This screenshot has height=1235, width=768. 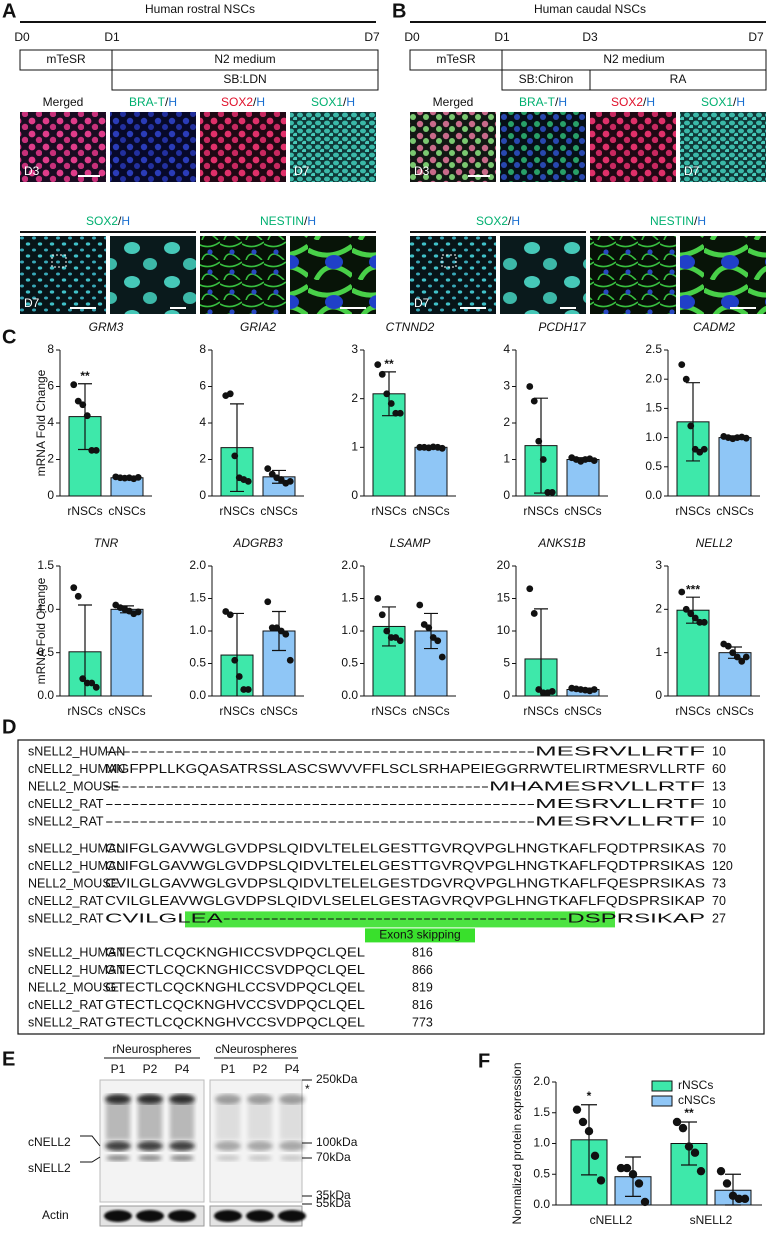 I want to click on y-axis-label: Normalized protein expression, so click(x=517, y=1143).